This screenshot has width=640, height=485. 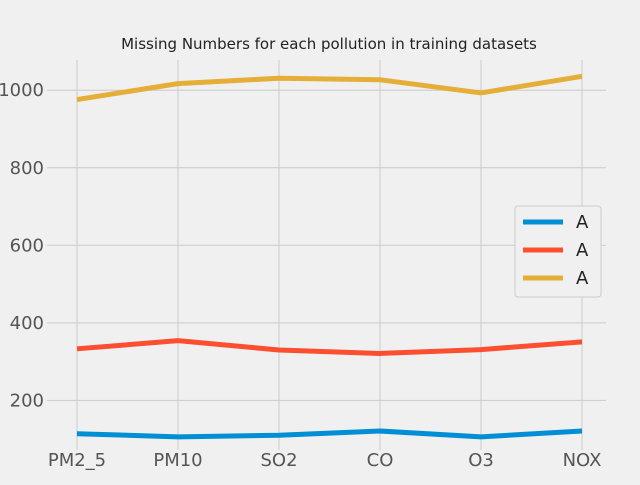 What do you see at coordinates (380, 460) in the screenshot?
I see `x-tick-label: CO` at bounding box center [380, 460].